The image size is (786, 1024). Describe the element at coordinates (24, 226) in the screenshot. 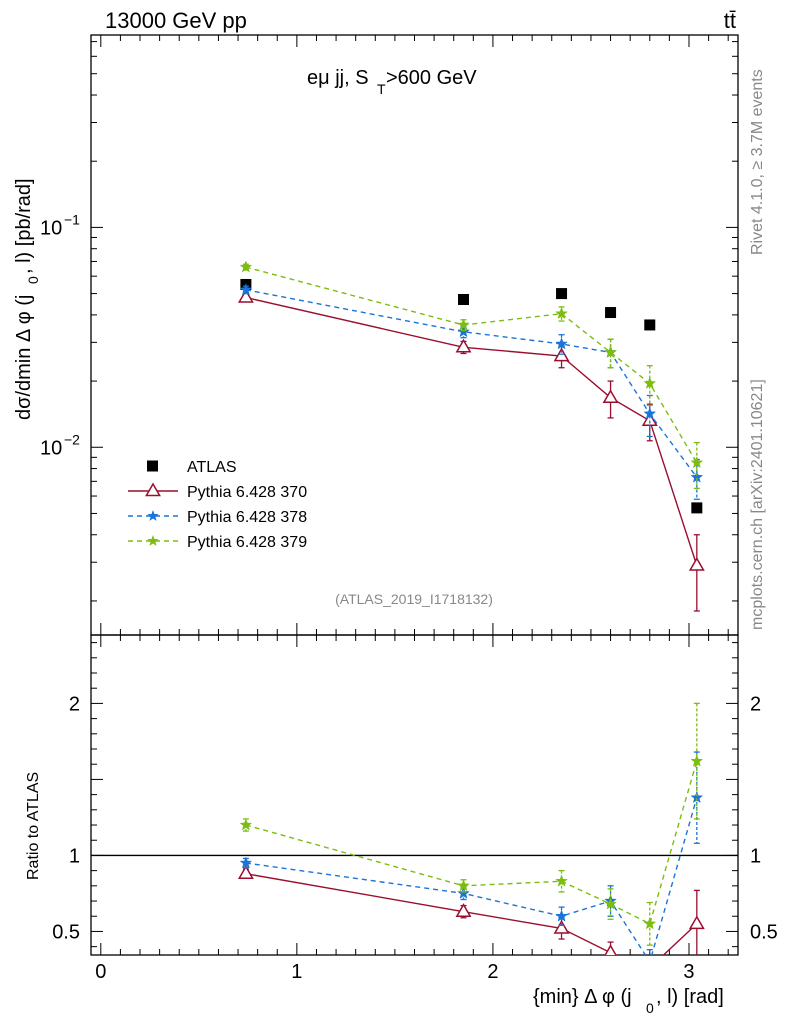

I see `svg-text: , l) [pb/rad]` at that location.